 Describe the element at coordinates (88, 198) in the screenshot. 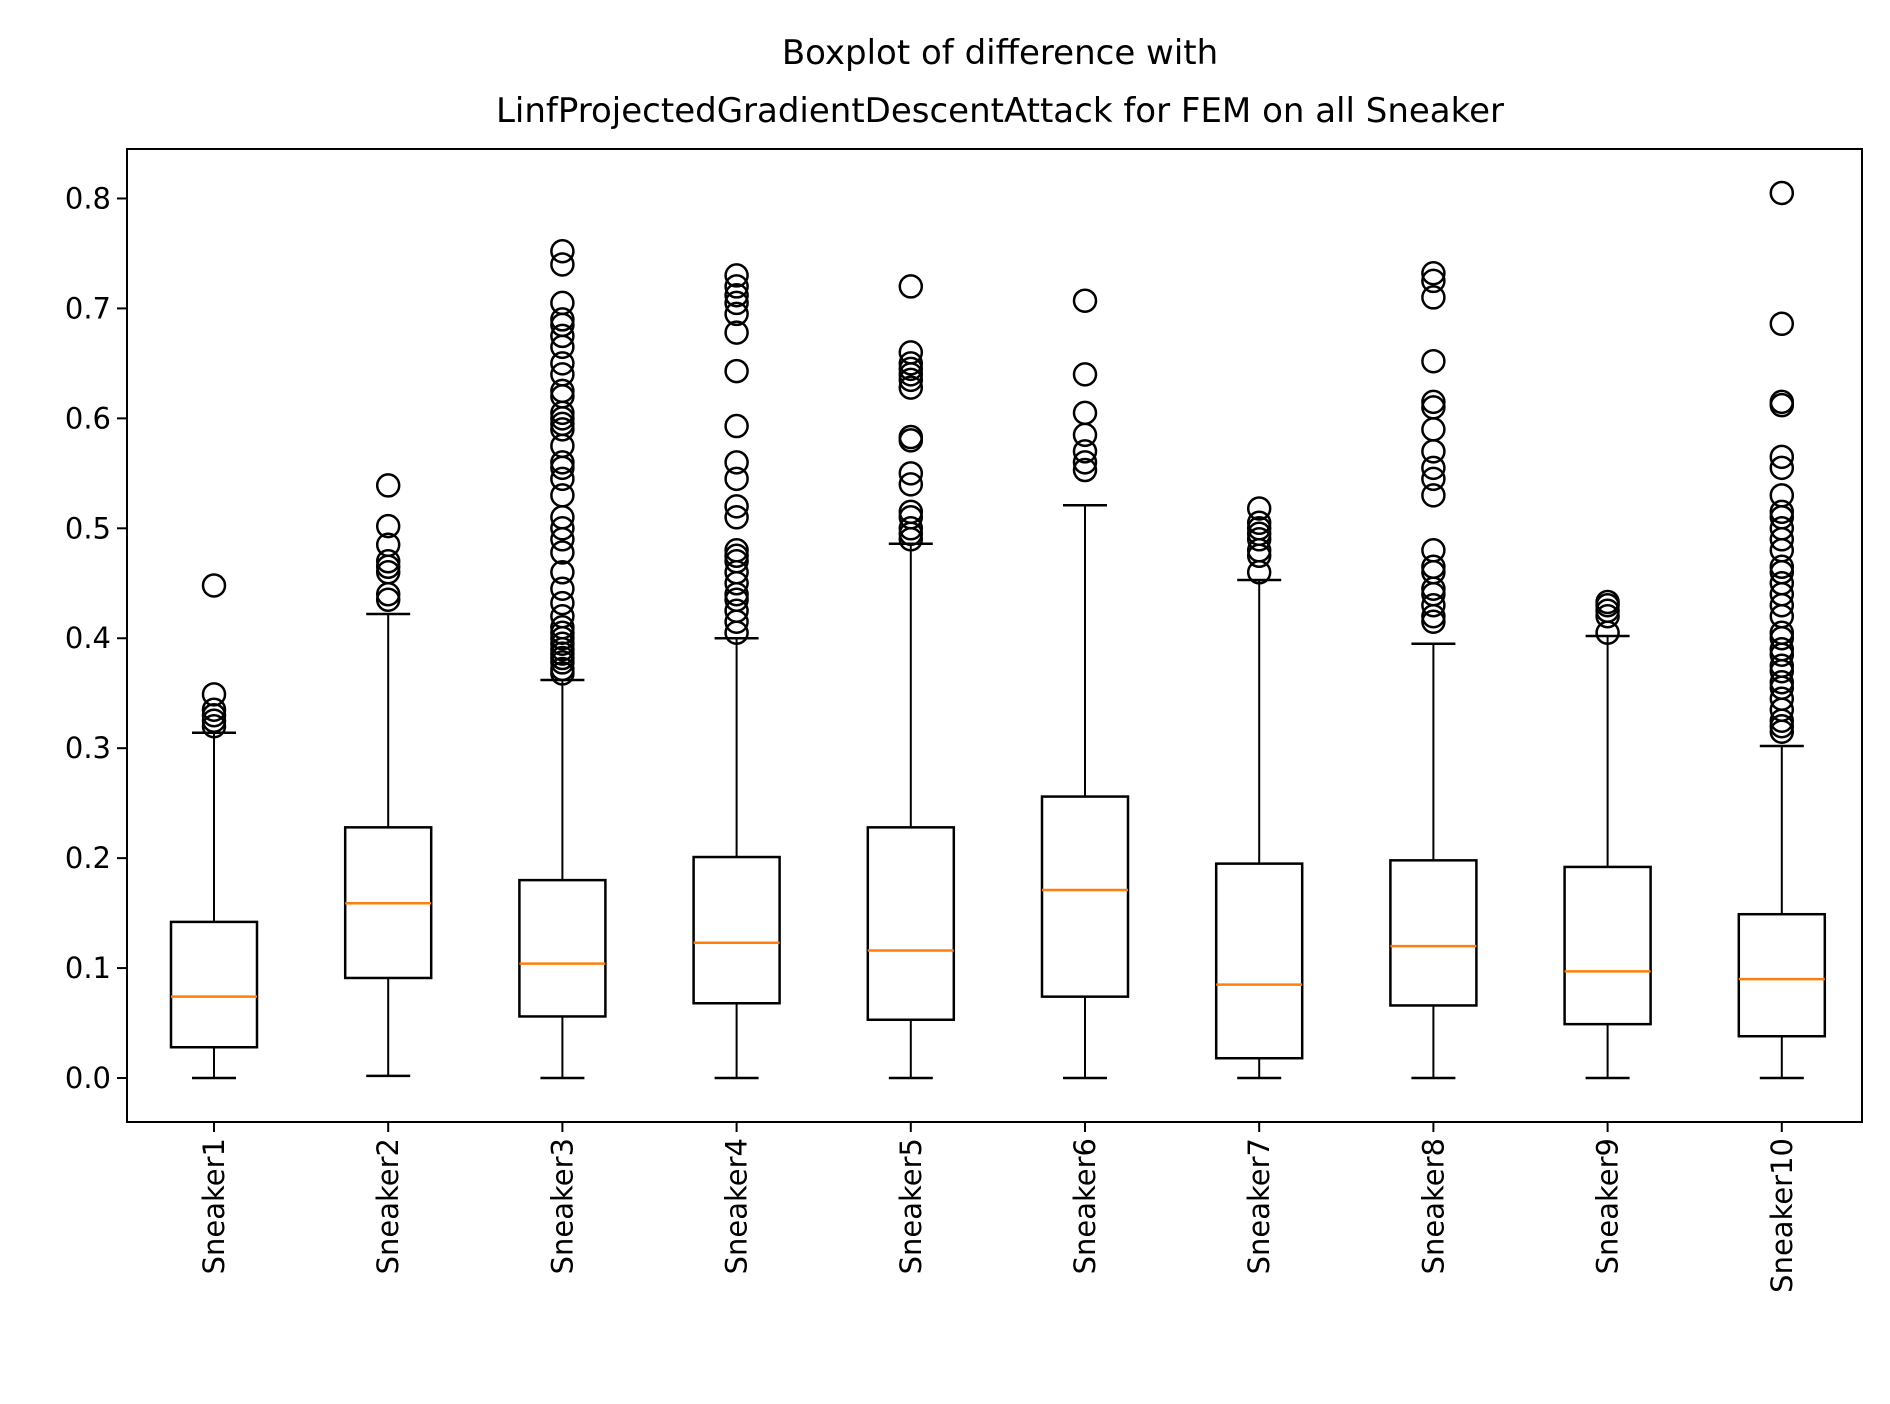

I see `y-tick-label: 0.8` at that location.